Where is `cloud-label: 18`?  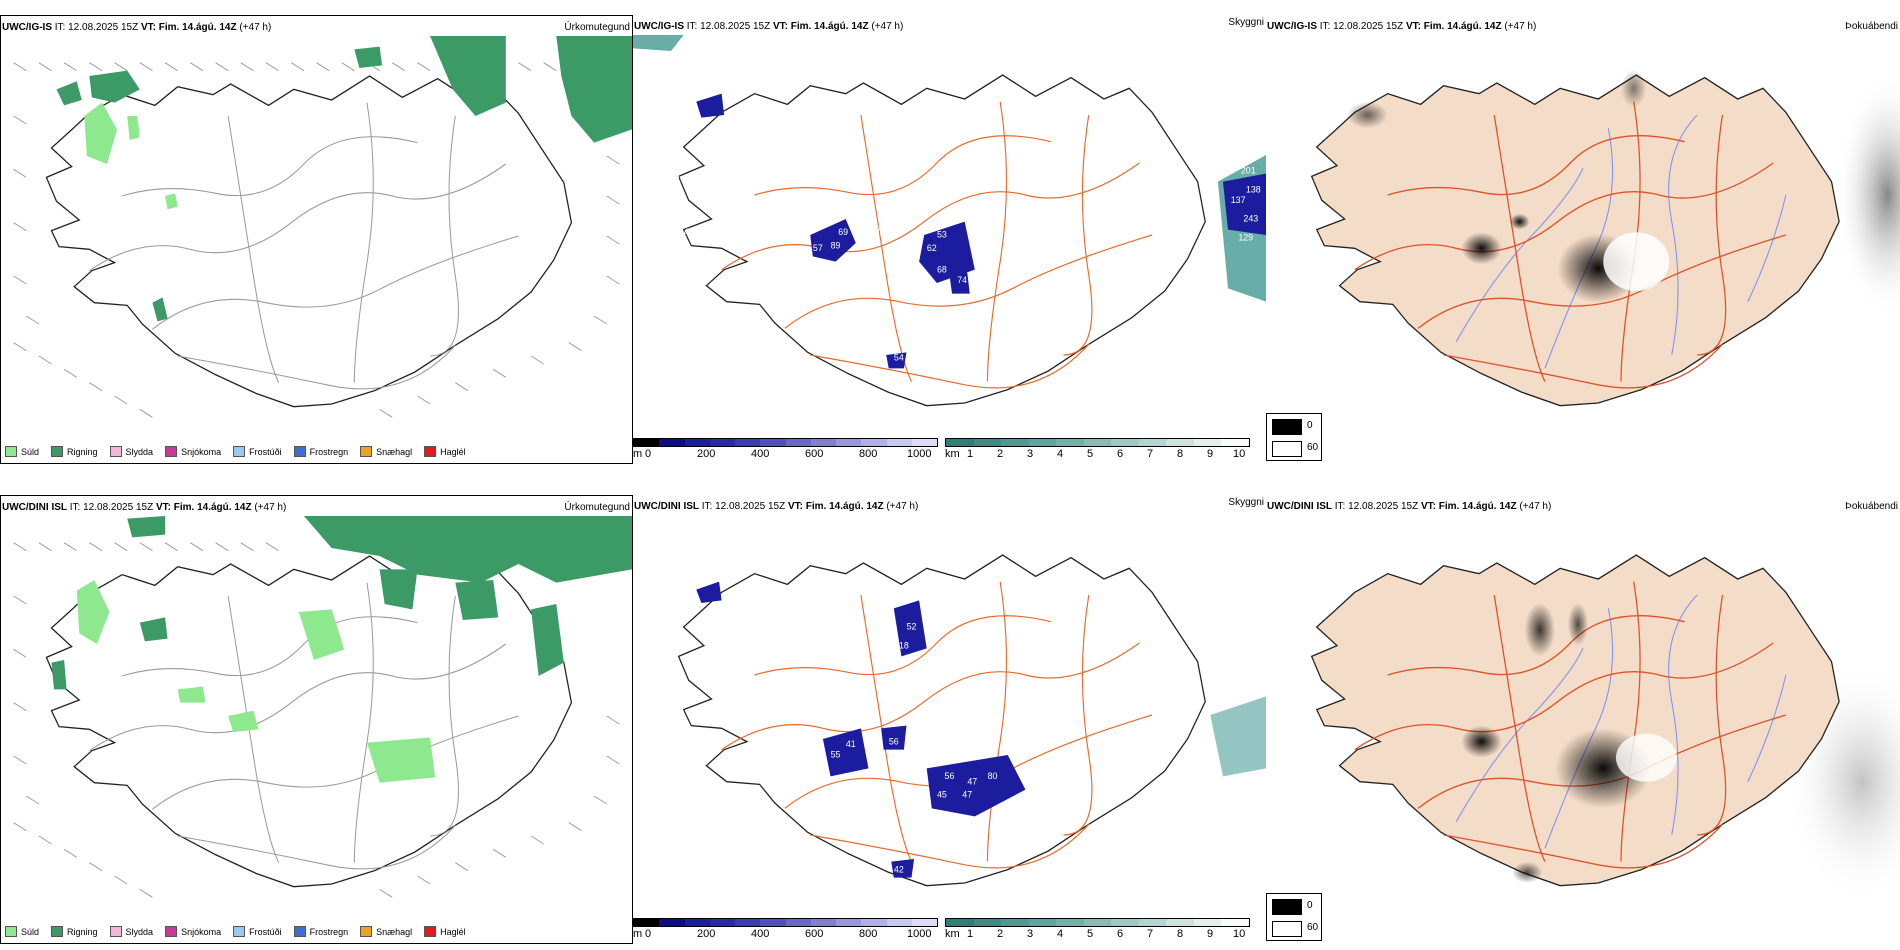
cloud-label: 18 is located at coordinates (904, 645).